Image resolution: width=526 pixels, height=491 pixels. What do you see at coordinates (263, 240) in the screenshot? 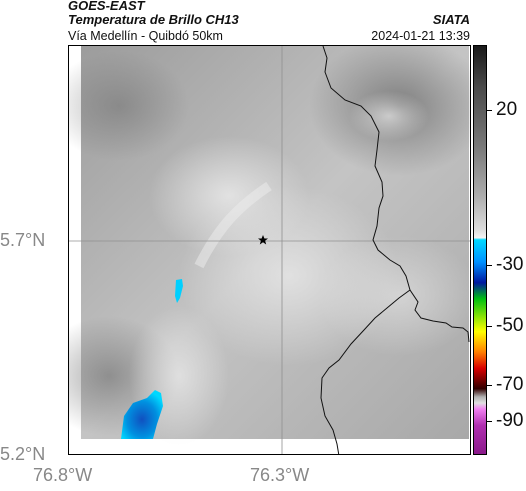
I see `location-star-marker` at bounding box center [263, 240].